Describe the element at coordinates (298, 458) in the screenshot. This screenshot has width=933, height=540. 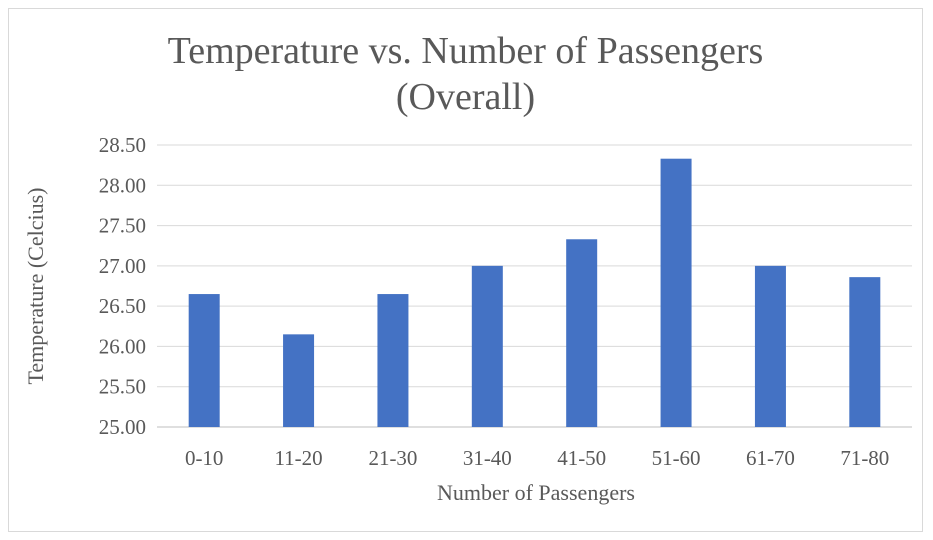
I see `x-tick-label: 11-20` at that location.